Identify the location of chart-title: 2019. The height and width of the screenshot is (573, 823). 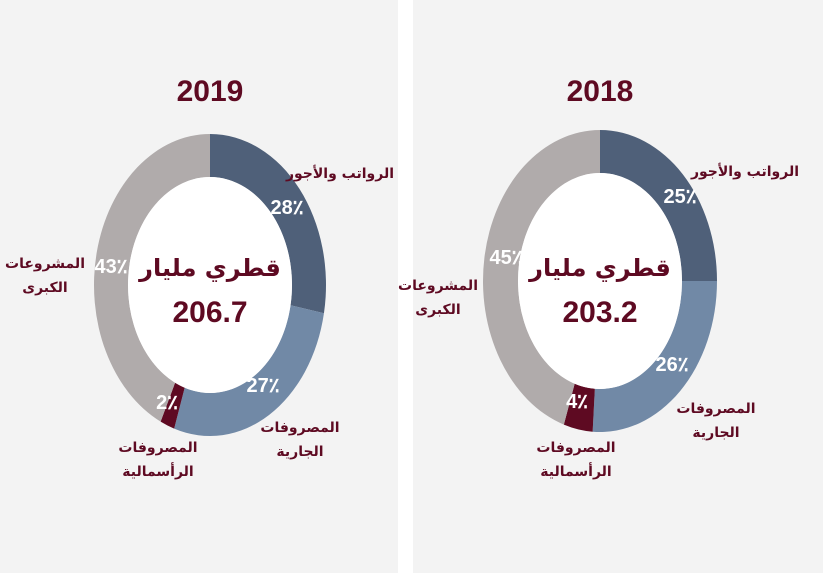
(210, 91).